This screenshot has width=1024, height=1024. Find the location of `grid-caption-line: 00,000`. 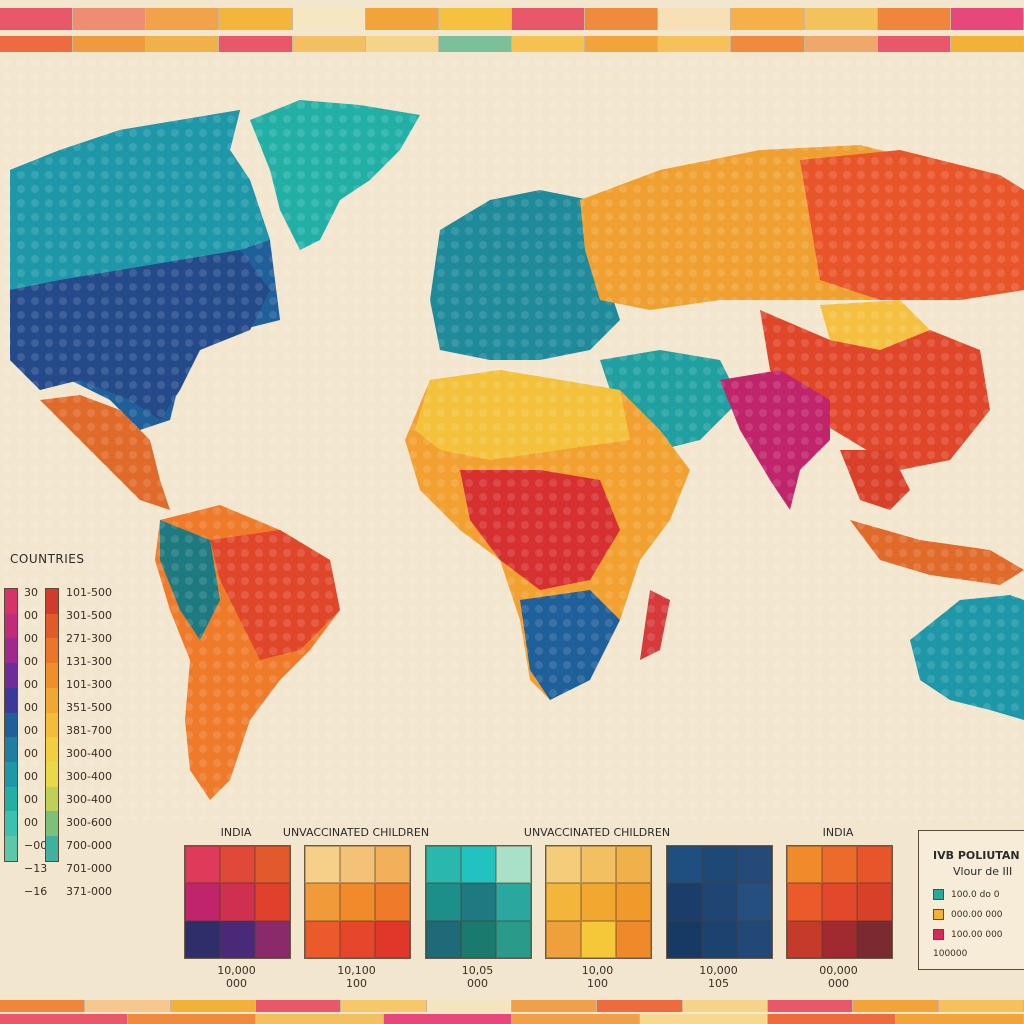

grid-caption-line: 00,000 is located at coordinates (838, 970).